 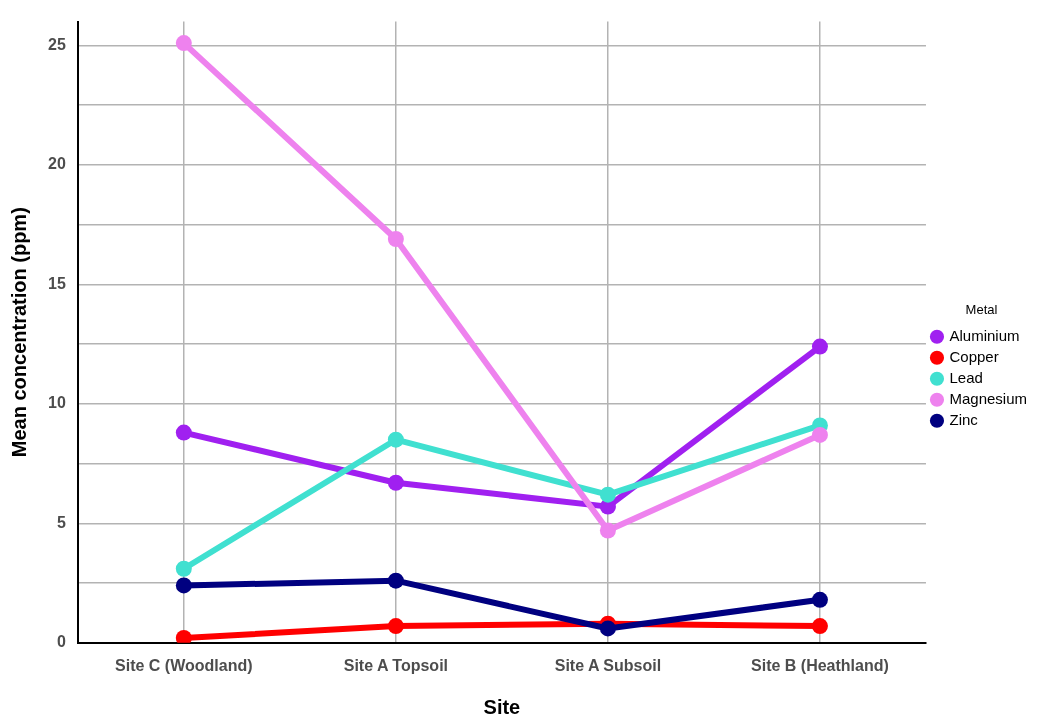 I want to click on x-axis-title: Site, so click(x=502, y=706).